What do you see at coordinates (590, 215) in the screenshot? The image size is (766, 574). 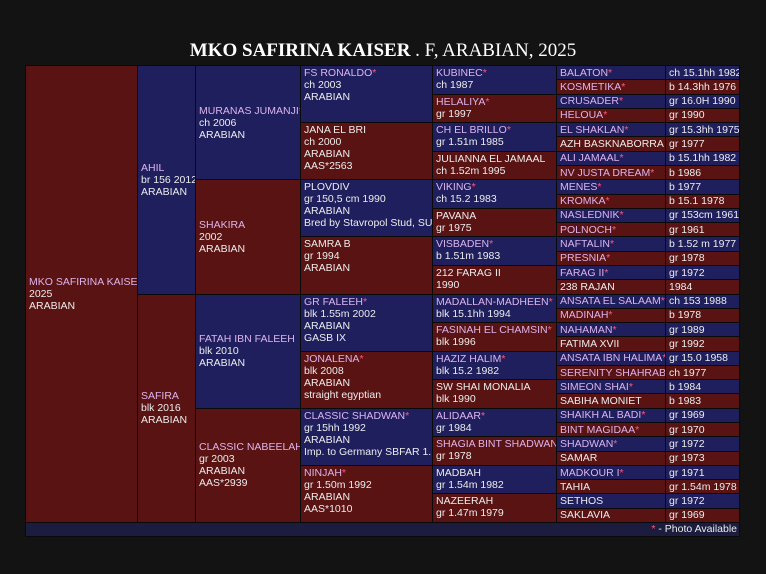 I see `horse-name: NASLEDNIK` at bounding box center [590, 215].